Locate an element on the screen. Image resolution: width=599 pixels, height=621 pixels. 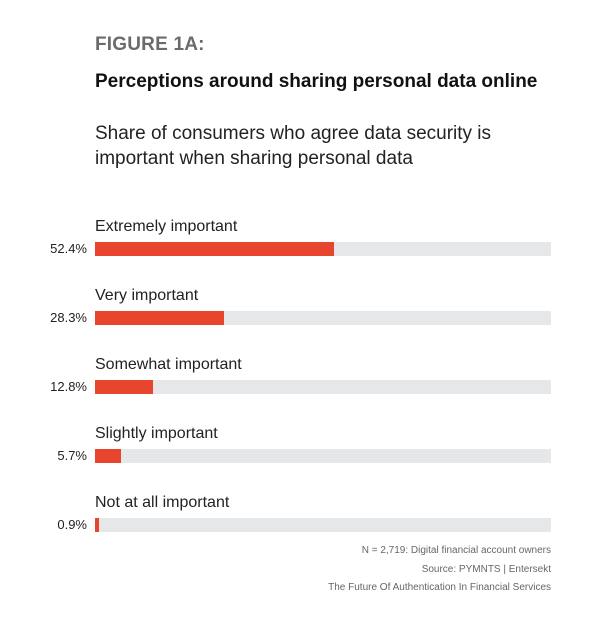
value-label: 0.9% is located at coordinates (72, 524).